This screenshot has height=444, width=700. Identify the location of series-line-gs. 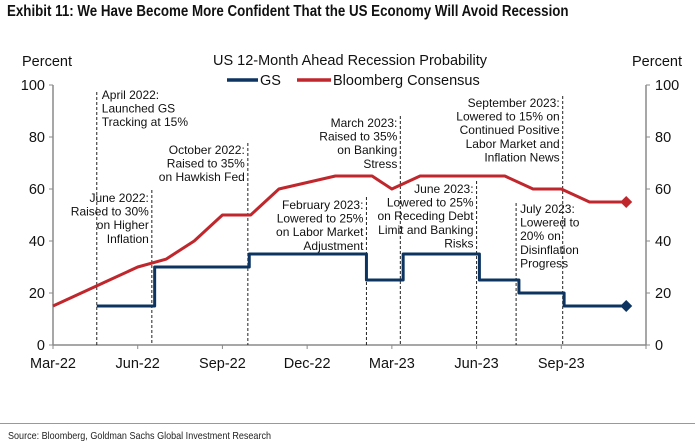
(361, 280).